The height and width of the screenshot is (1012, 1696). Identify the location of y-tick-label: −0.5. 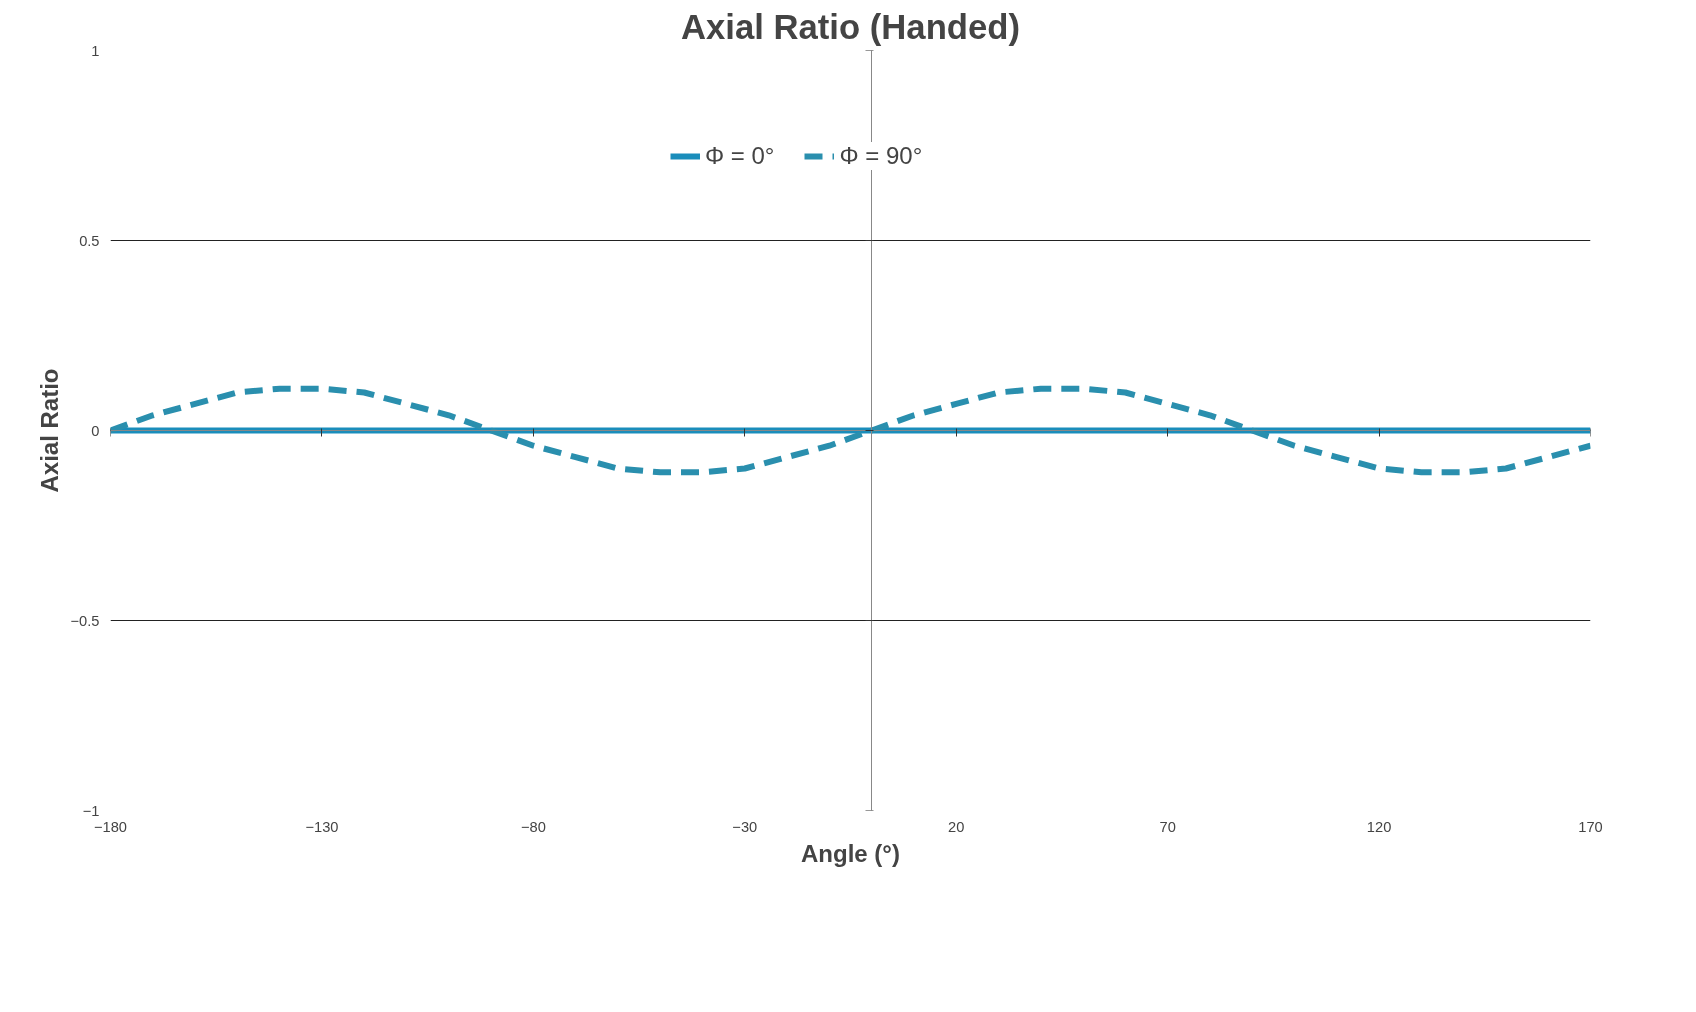
(85, 620).